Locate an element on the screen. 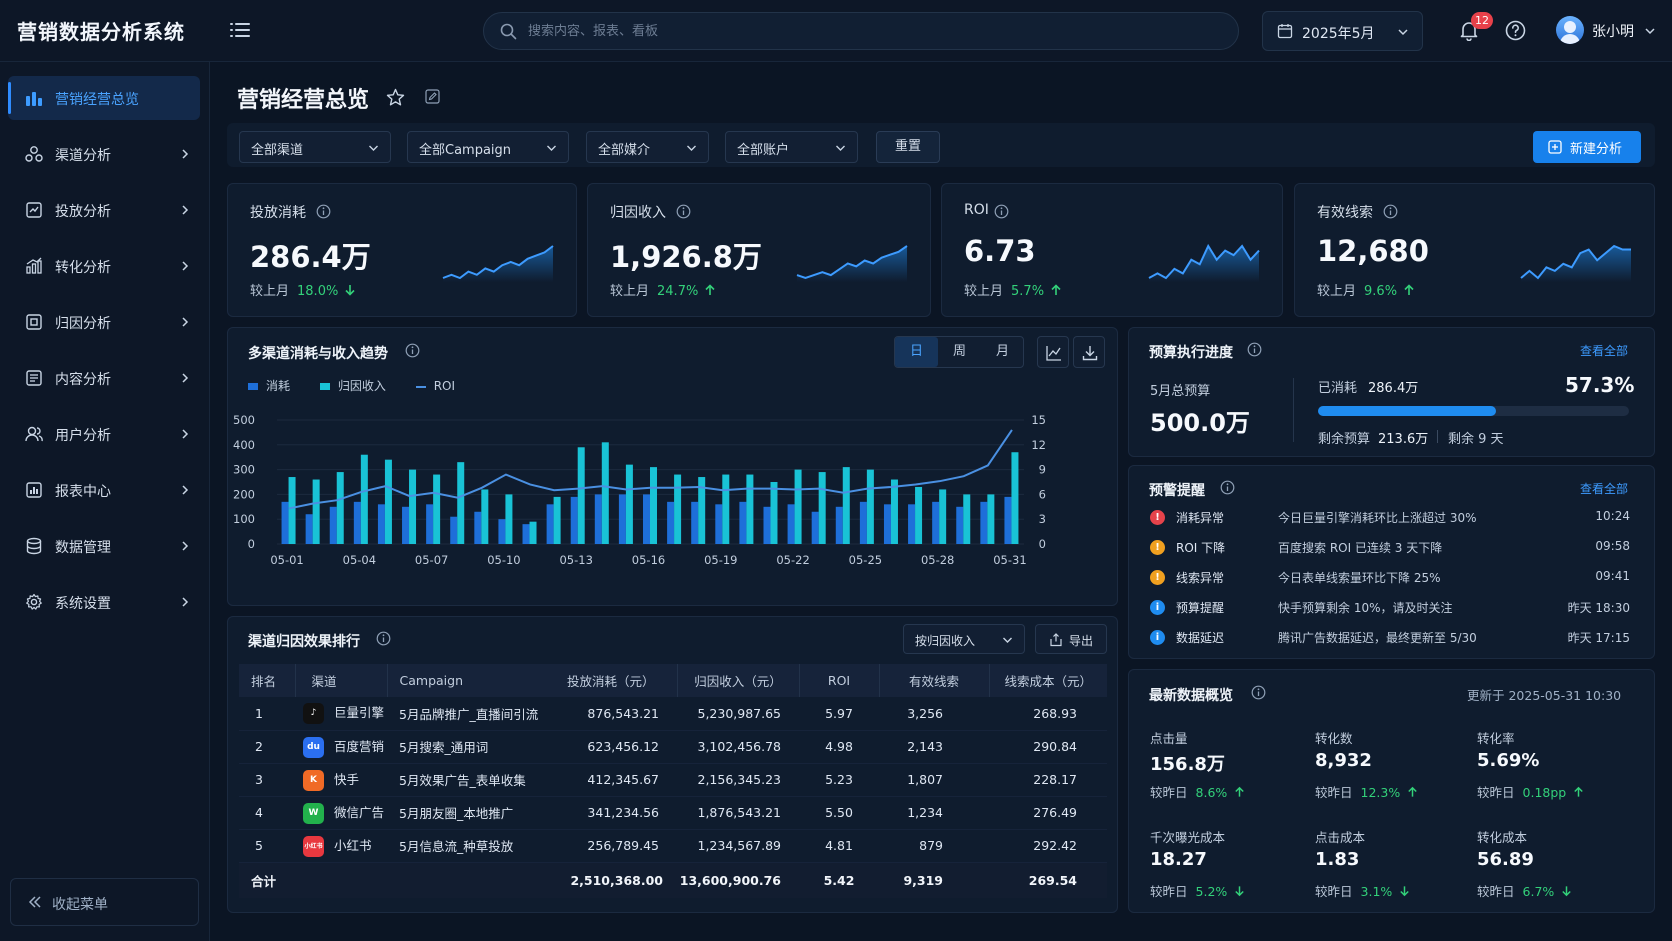 The height and width of the screenshot is (941, 1672). legend-item-revenue: 归因收入 is located at coordinates (352, 386).